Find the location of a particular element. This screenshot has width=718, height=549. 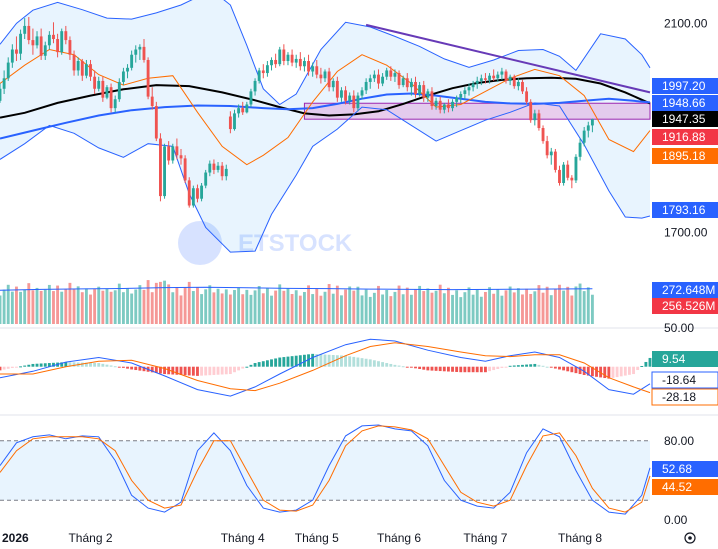

x-tick-label-0: 2026 is located at coordinates (15, 538).